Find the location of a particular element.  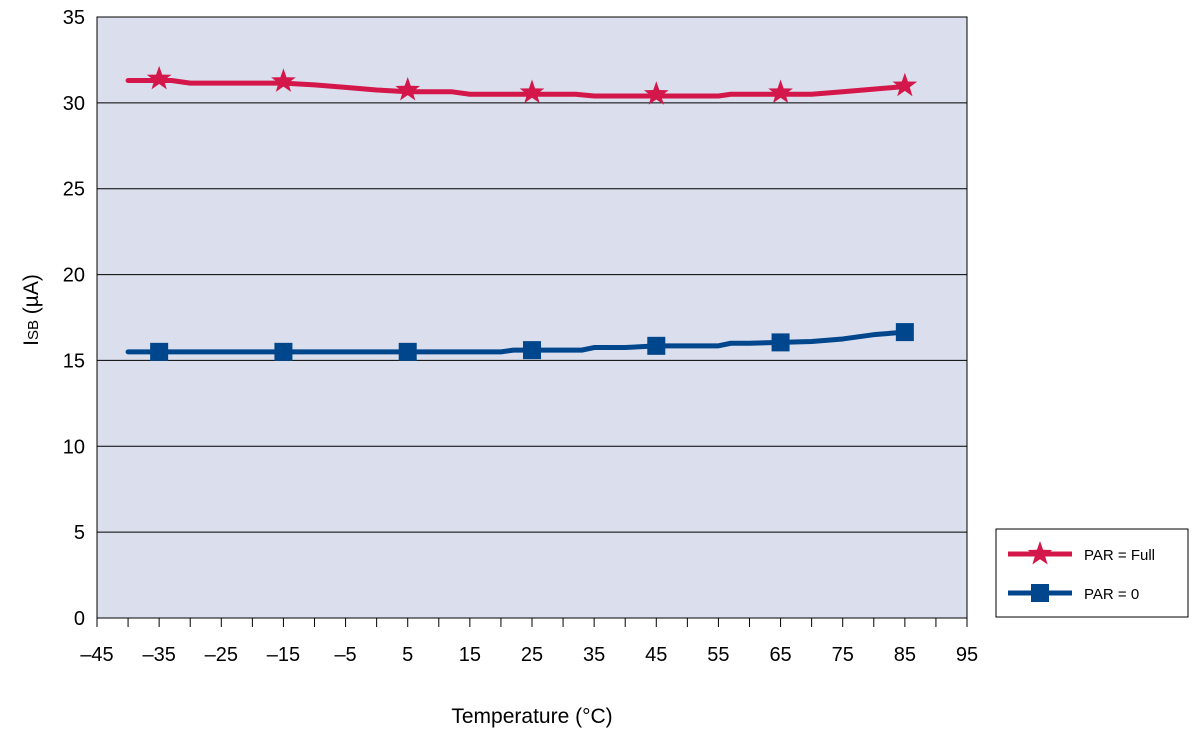

legend-box is located at coordinates (1092, 573).